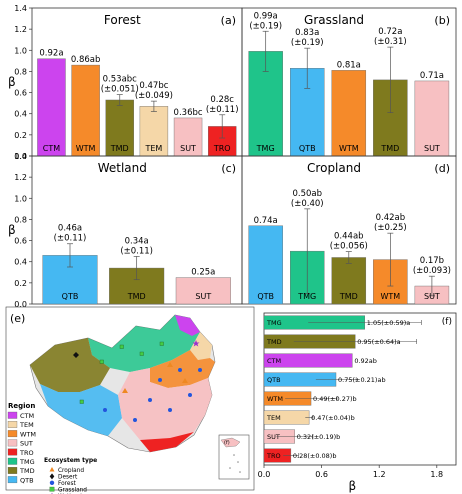 The height and width of the screenshot is (494, 462). What do you see at coordinates (86, 60) in the screenshot?
I see `bar-value-label: 0.86ab` at bounding box center [86, 60].